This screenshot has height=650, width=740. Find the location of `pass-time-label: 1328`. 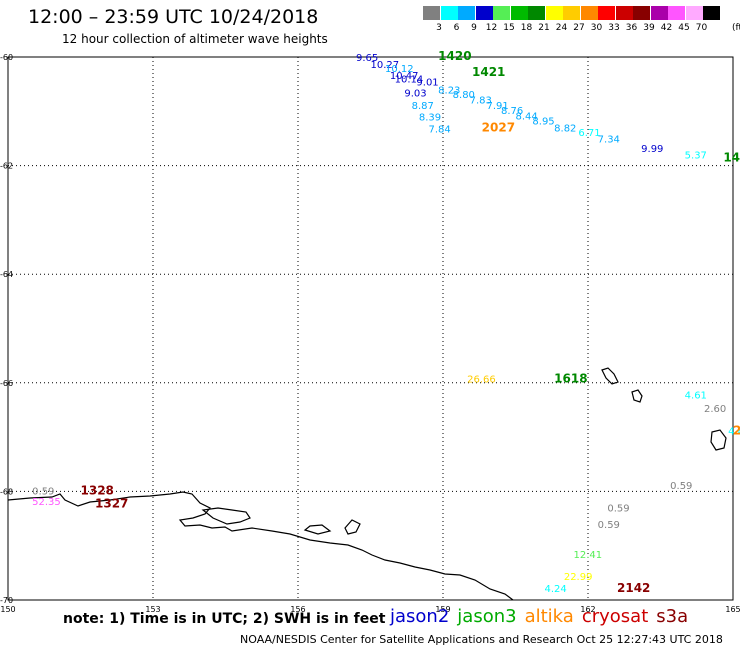

pass-time-label: 1328 is located at coordinates (97, 490).